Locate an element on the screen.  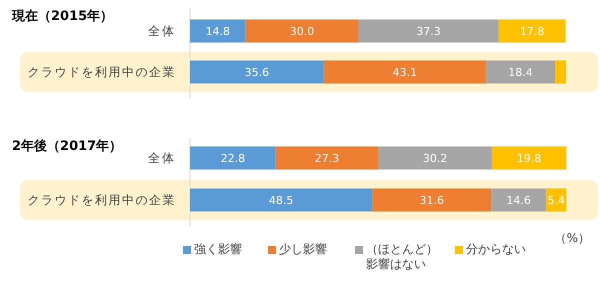
data-label: 17.8 is located at coordinates (532, 31).